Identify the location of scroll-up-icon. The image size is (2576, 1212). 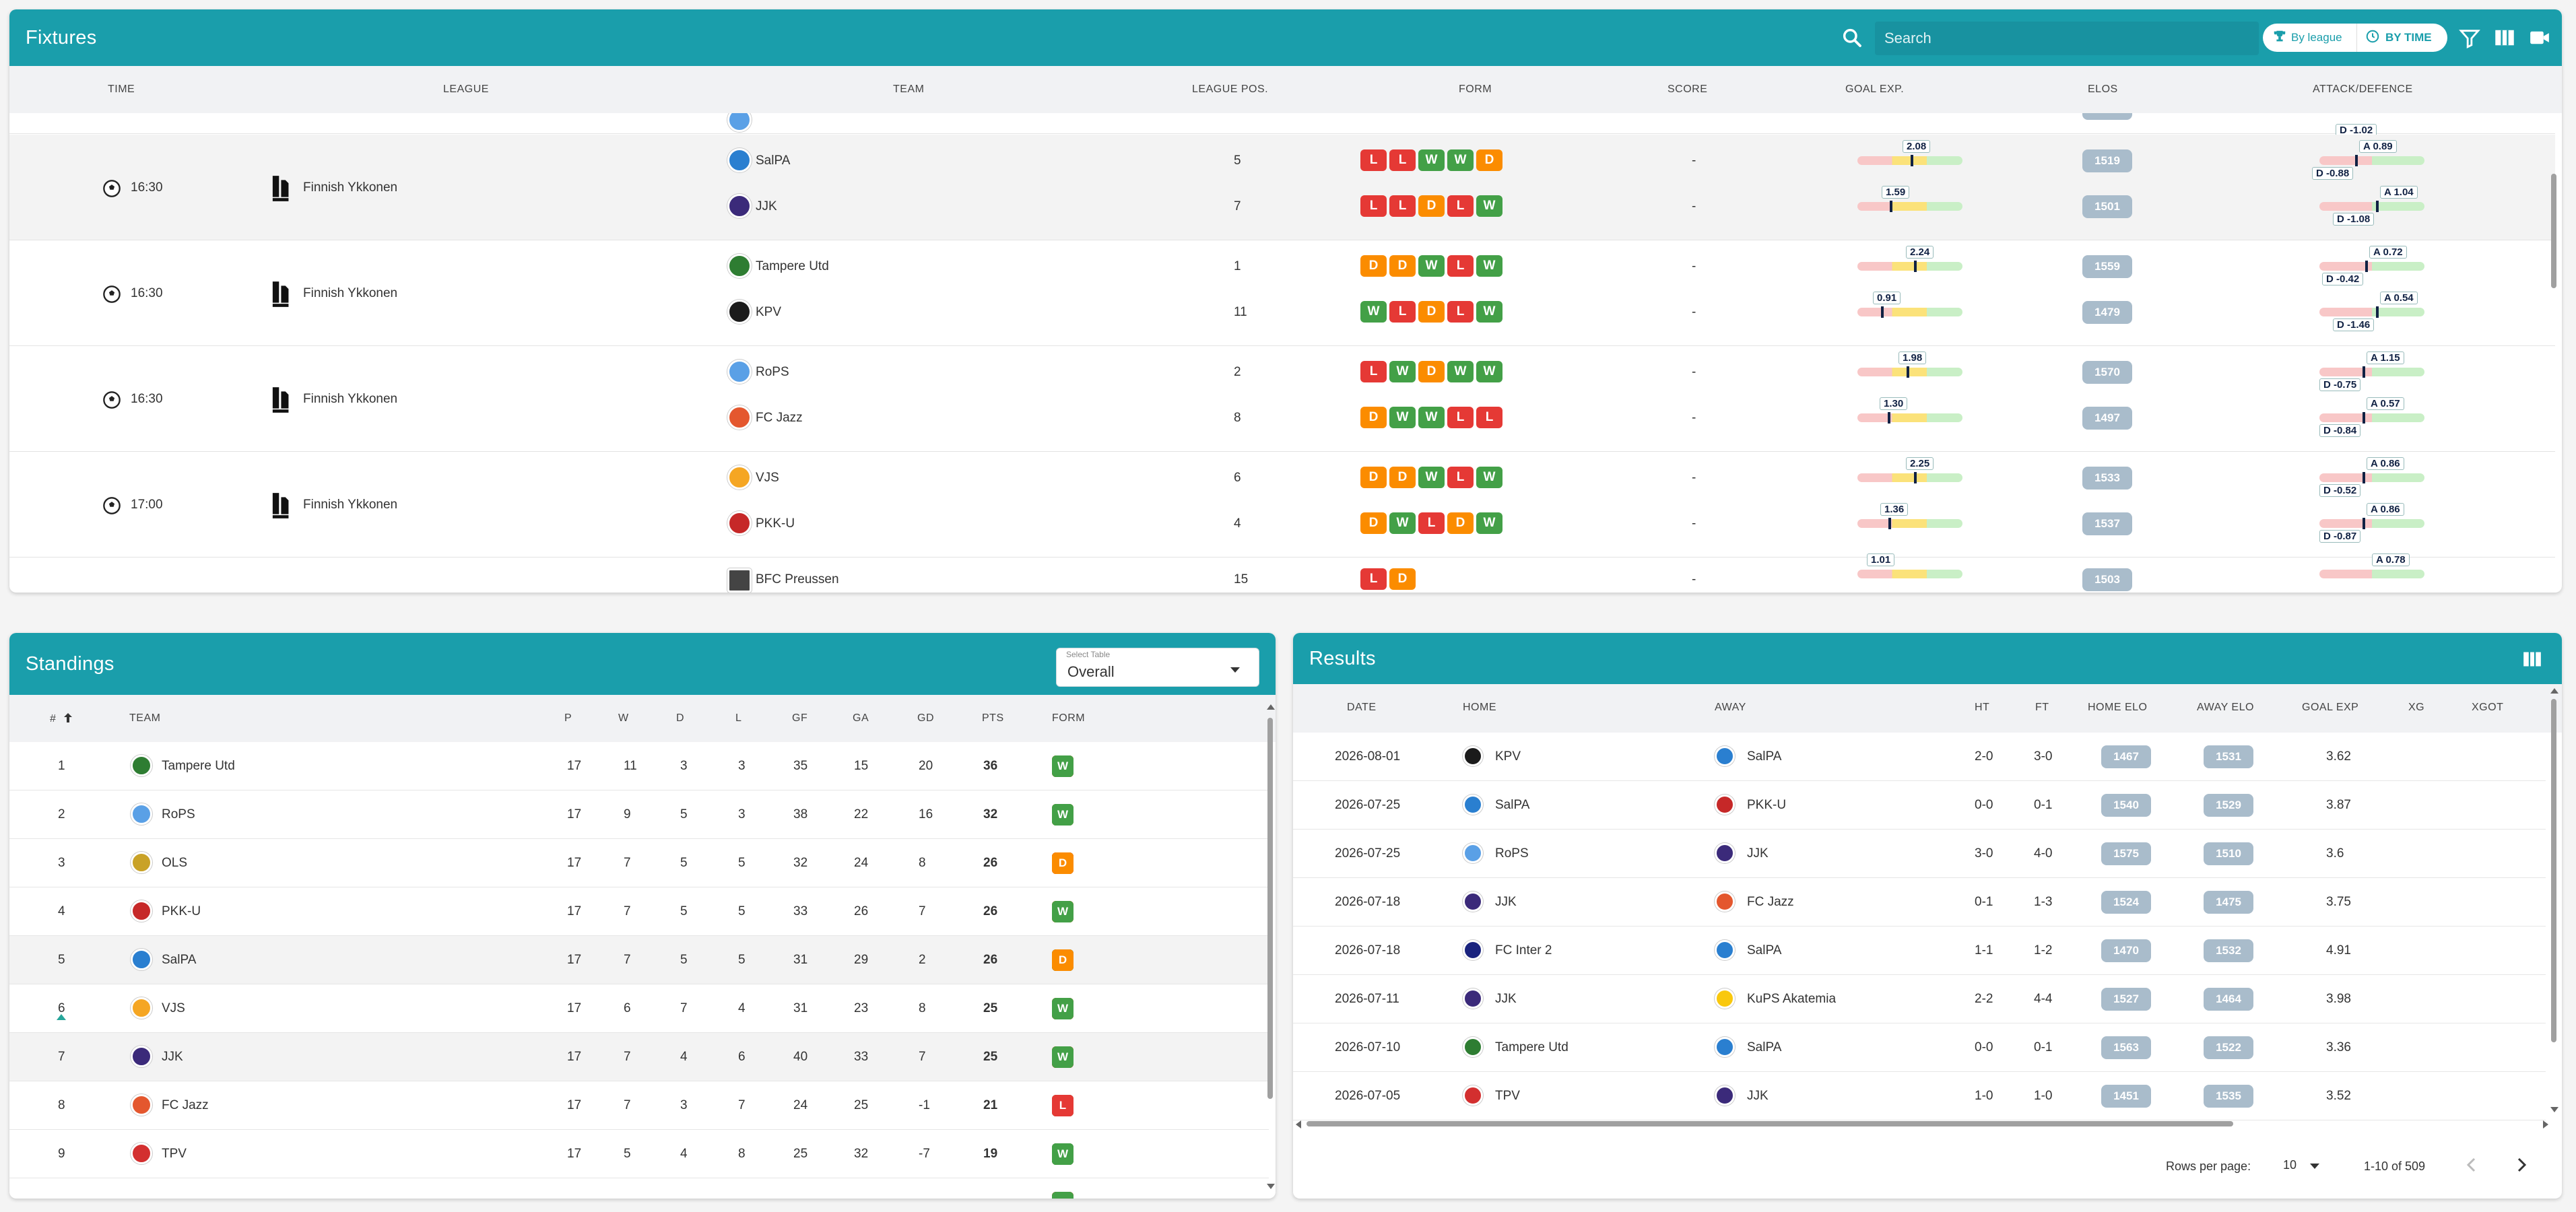
(2554, 691).